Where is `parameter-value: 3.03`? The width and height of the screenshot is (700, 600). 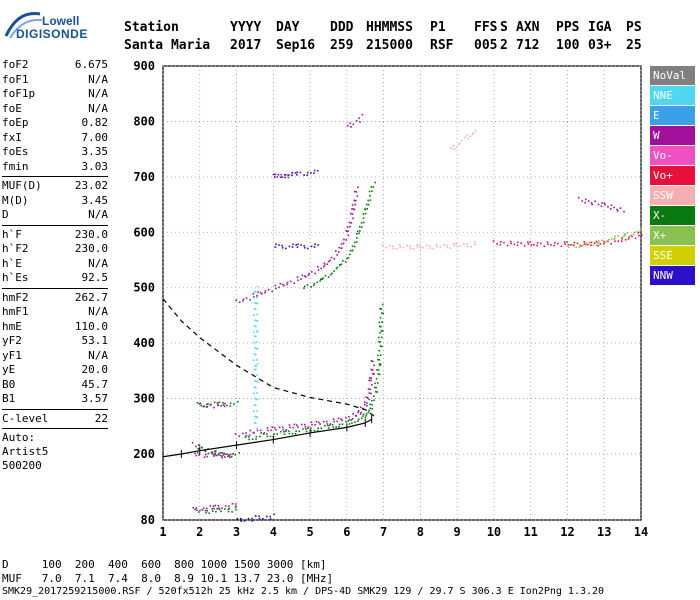 parameter-value: 3.03 is located at coordinates (95, 166).